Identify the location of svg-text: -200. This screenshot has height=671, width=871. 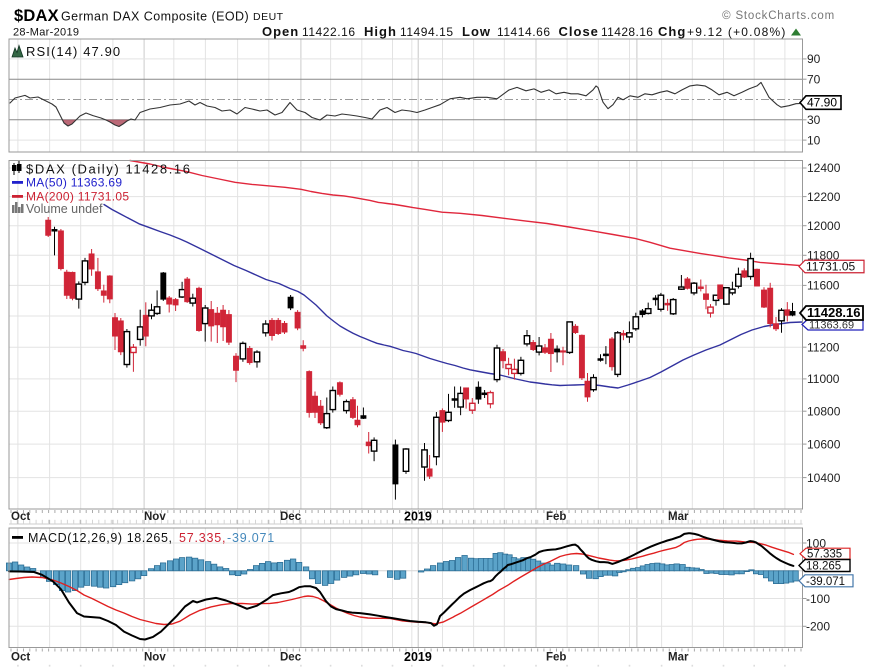
(818, 627).